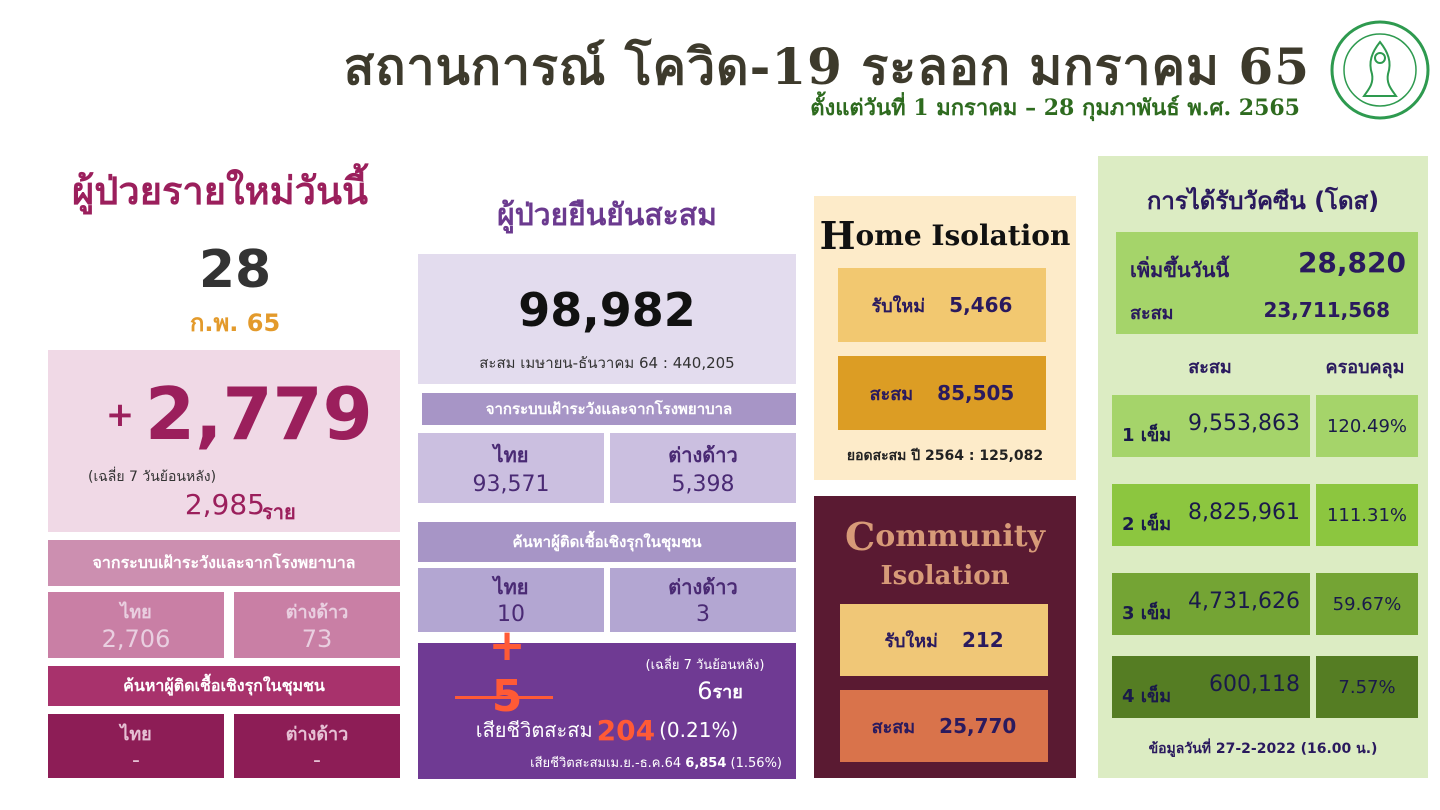  Describe the element at coordinates (981, 305) in the screenshot. I see `home-isolation-new-value: 5,466` at that location.